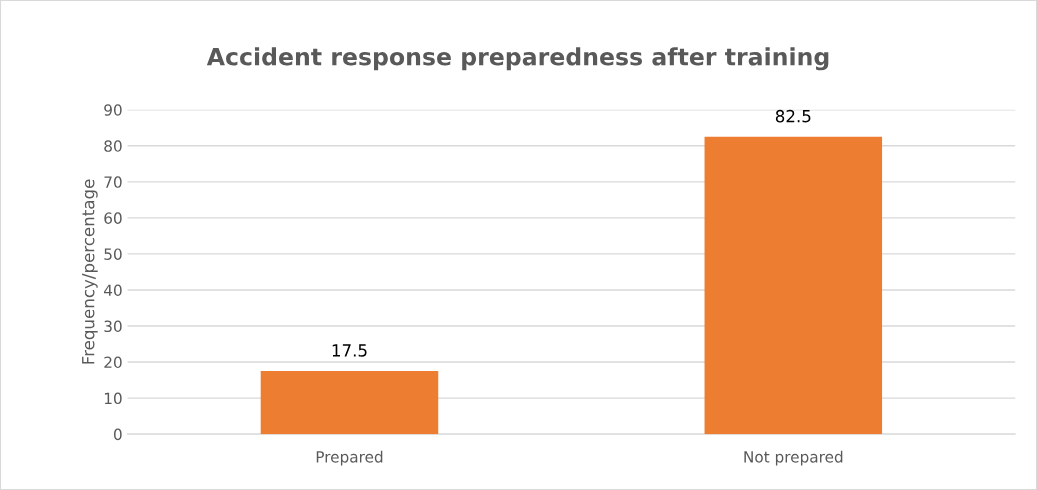 The height and width of the screenshot is (490, 1037). What do you see at coordinates (113, 218) in the screenshot?
I see `y-tick-label: 60` at bounding box center [113, 218].